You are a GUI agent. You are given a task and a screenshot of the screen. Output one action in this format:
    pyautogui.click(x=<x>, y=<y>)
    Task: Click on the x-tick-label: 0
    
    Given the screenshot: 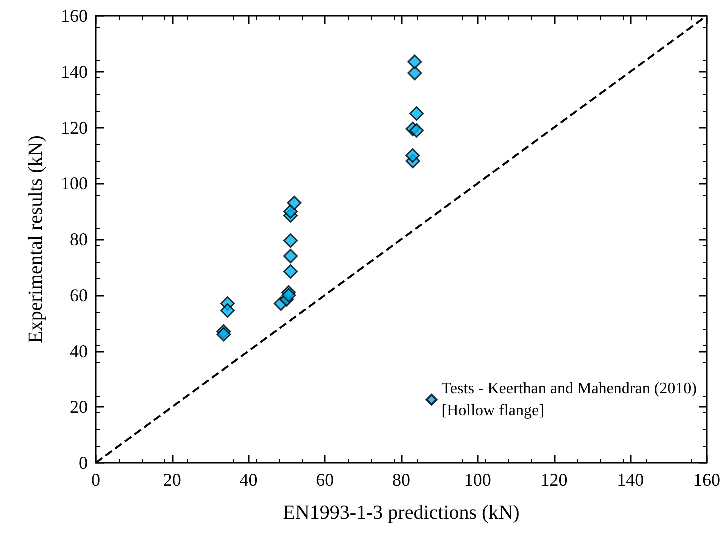 What is the action you would take?
    pyautogui.click(x=96, y=480)
    